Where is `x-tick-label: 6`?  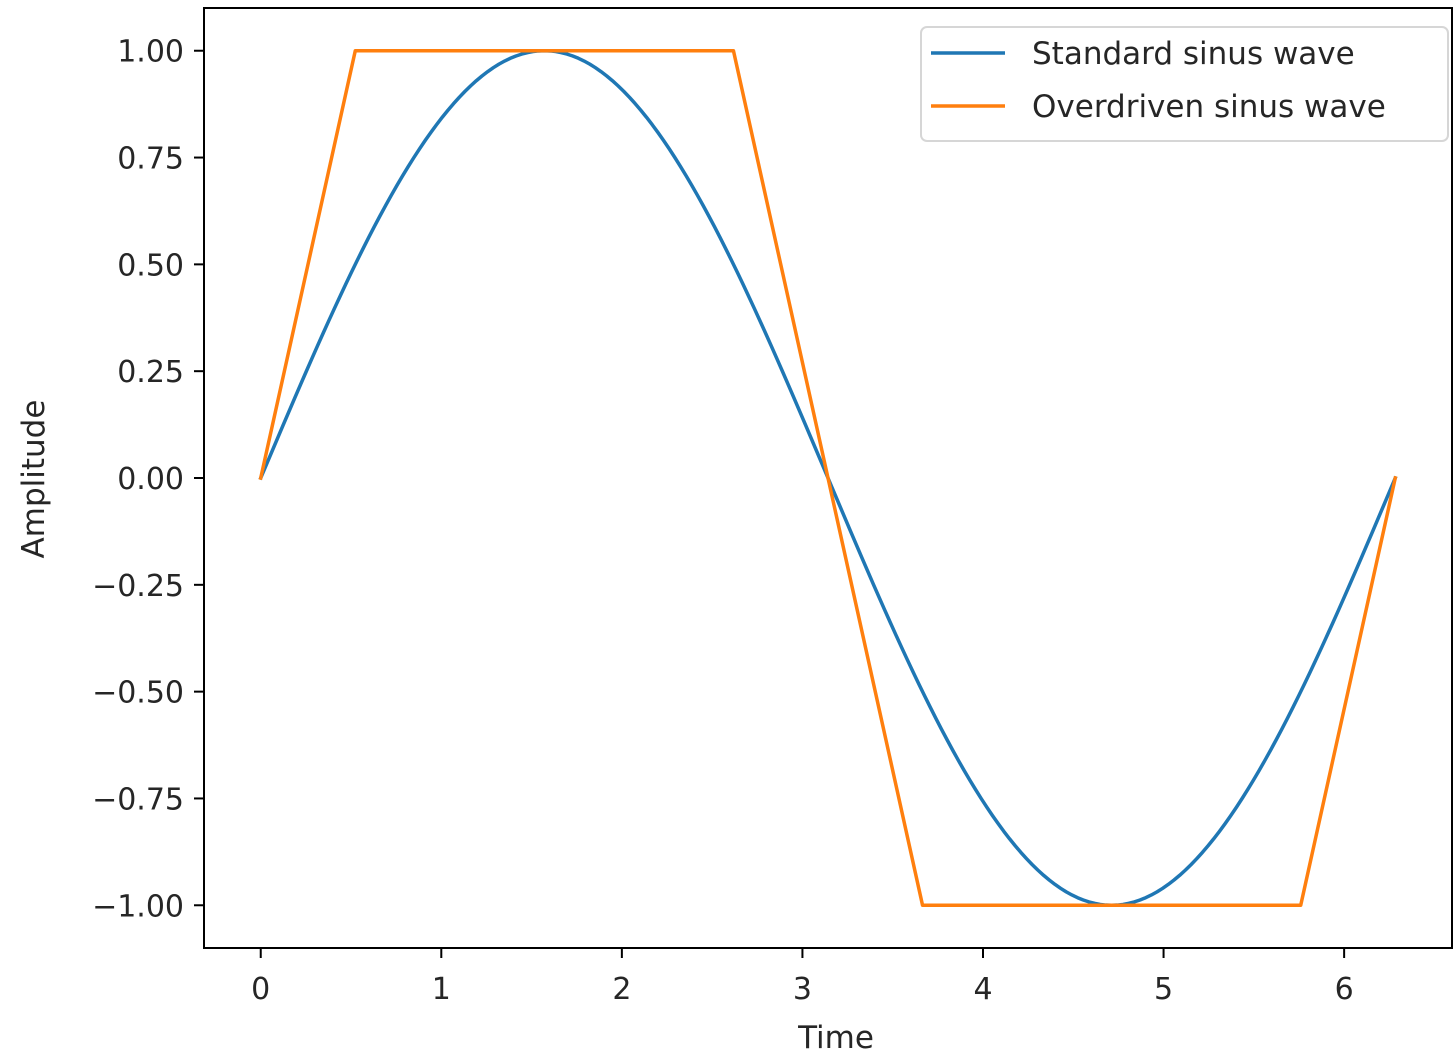
x-tick-label: 6 is located at coordinates (1344, 989).